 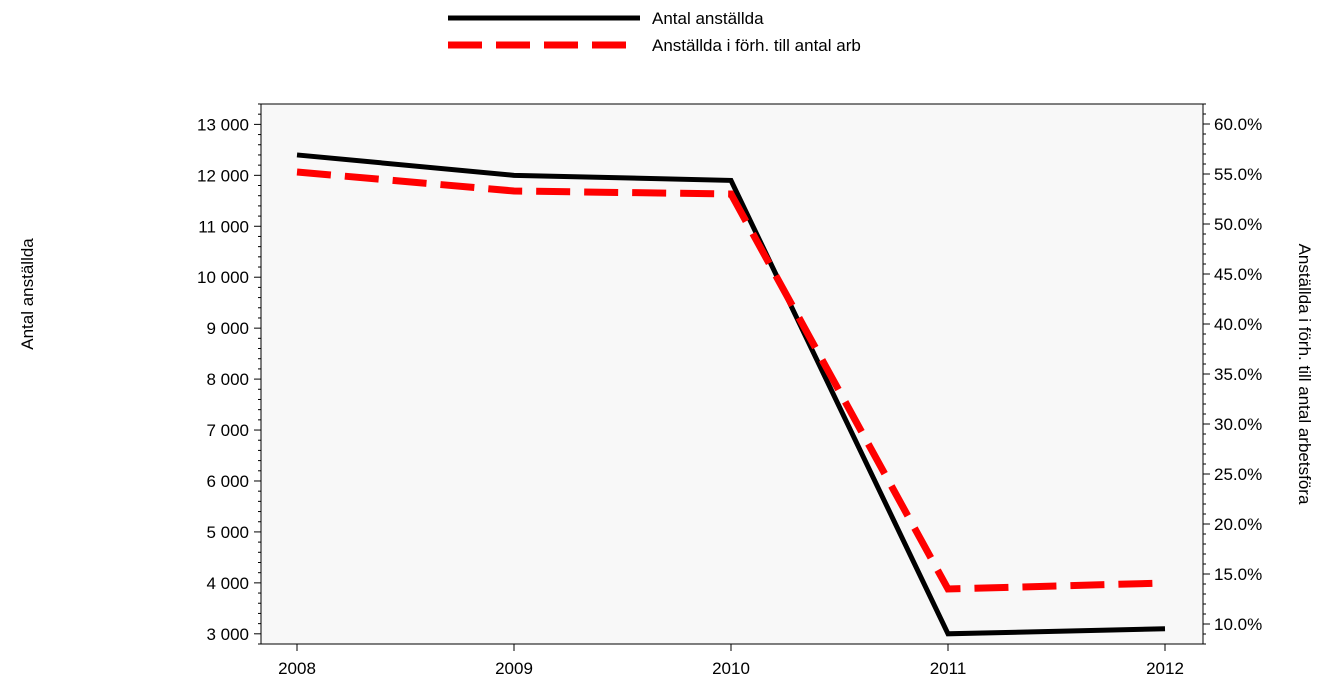 I want to click on y-left-tick-label: 6 000, so click(x=227, y=481).